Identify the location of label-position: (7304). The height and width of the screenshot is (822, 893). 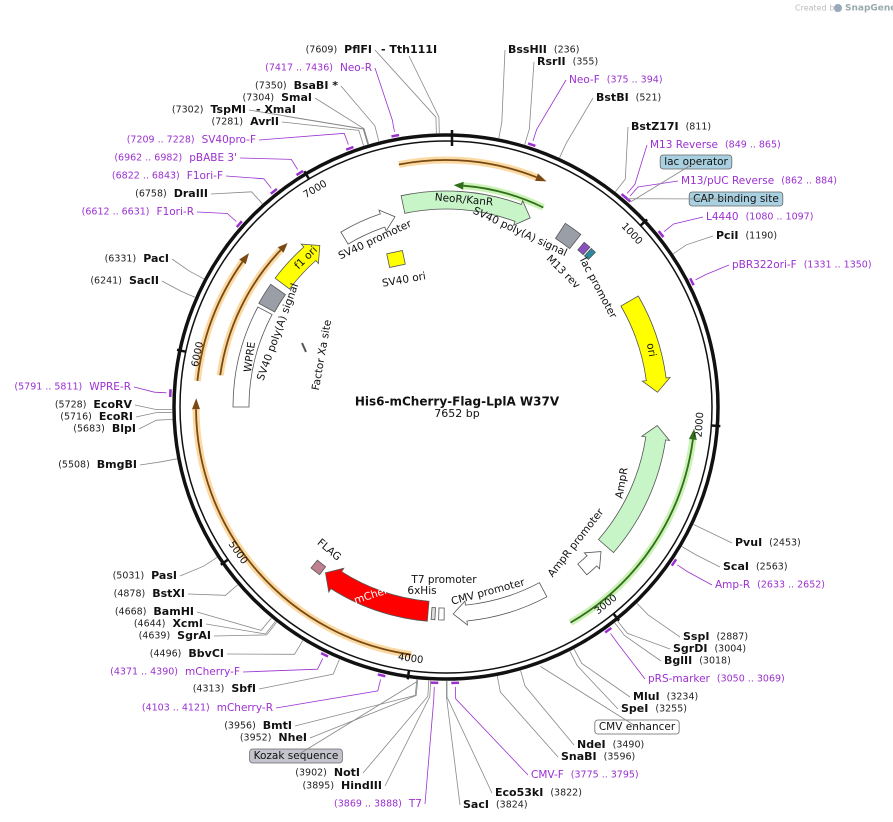
(259, 98).